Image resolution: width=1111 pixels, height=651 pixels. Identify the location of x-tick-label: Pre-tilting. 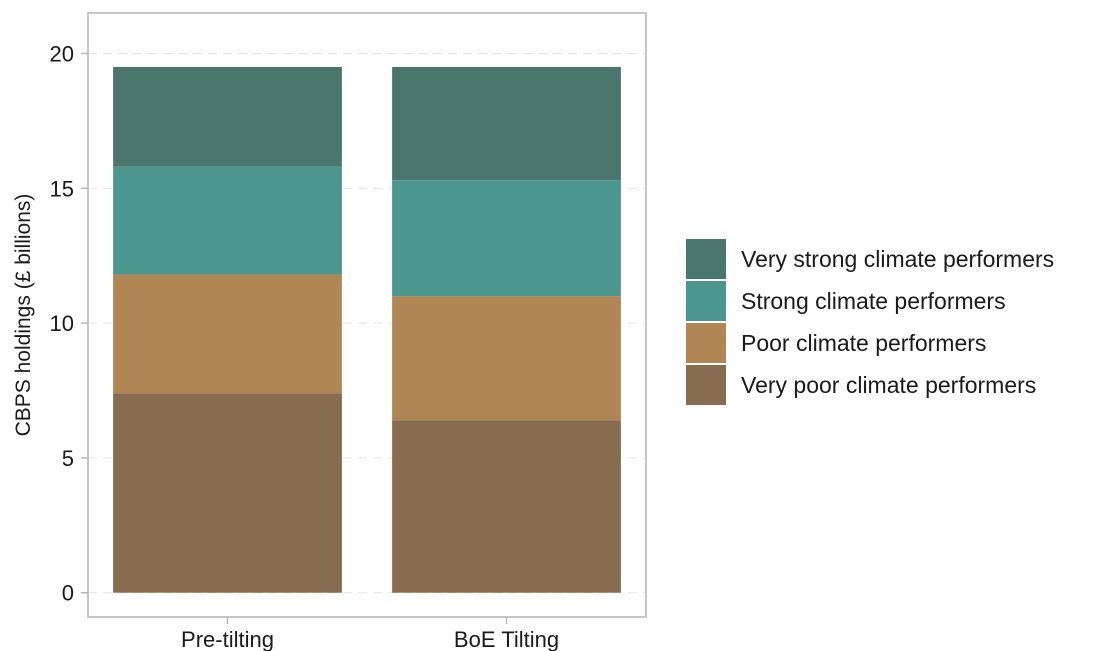
(227, 639).